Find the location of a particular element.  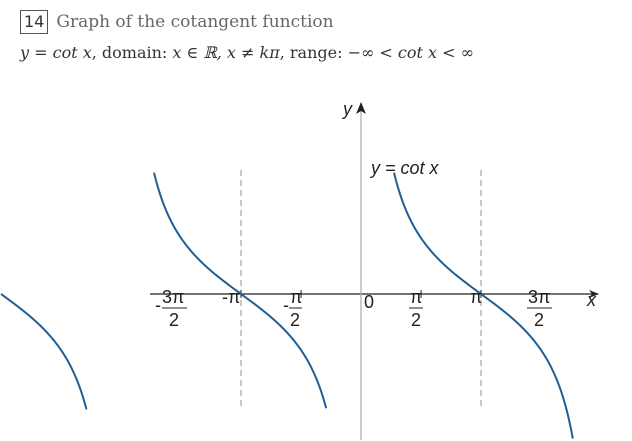

formula-domain-label: , domain: is located at coordinates (132, 52).